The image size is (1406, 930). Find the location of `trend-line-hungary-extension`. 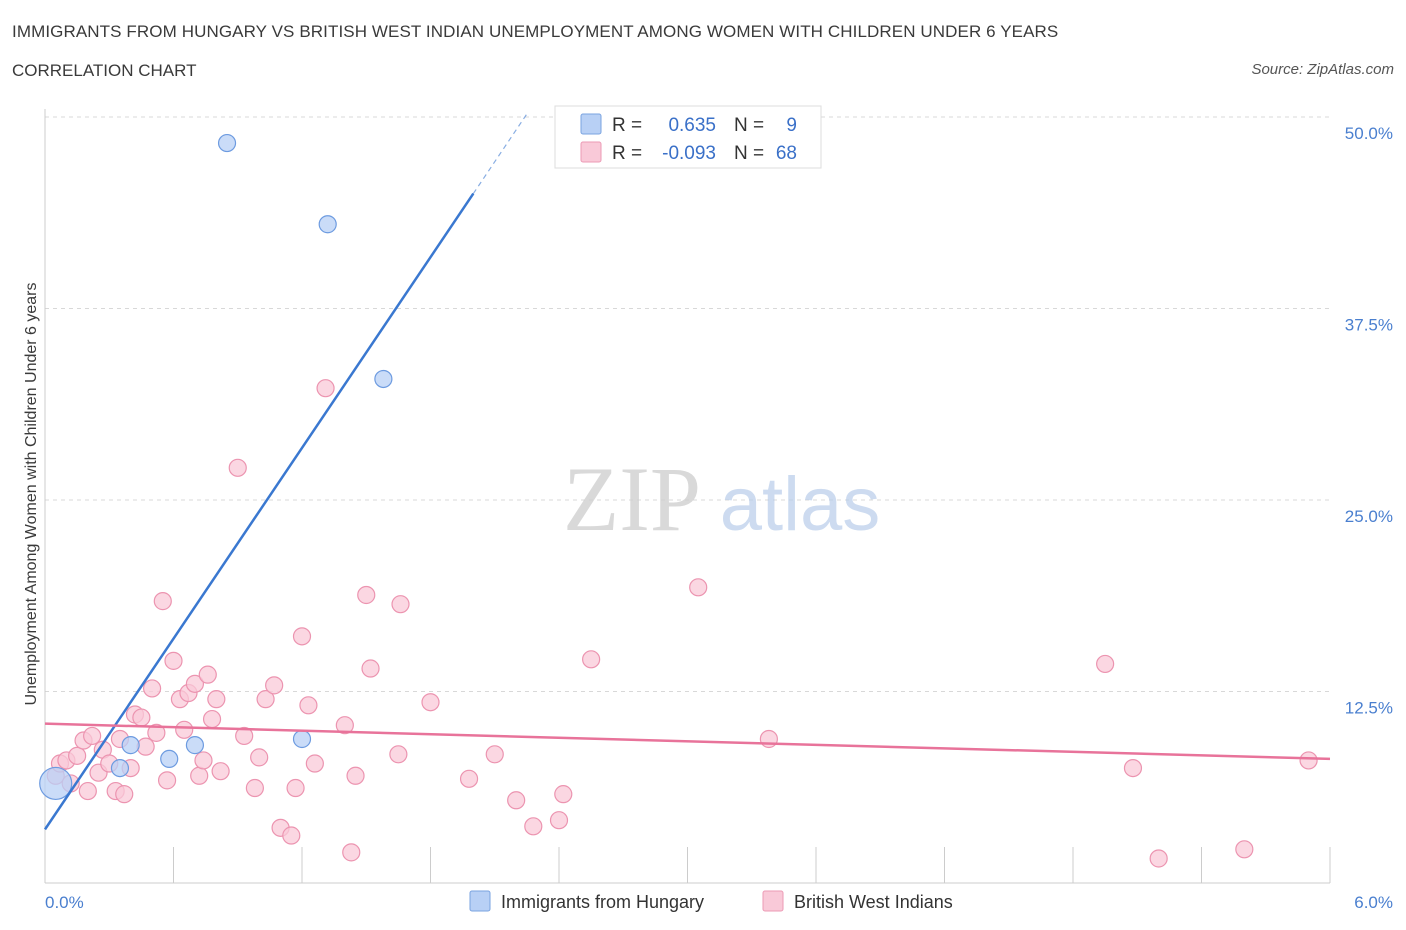

trend-line-hungary-extension is located at coordinates (500, 153).